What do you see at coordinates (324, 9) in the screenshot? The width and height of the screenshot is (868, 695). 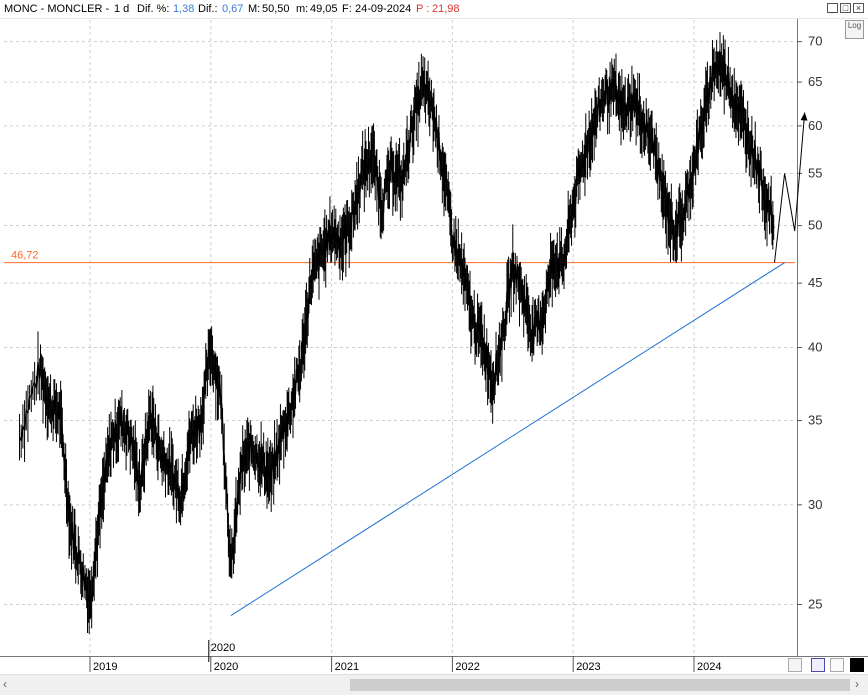 I see `min-value: 49,05` at bounding box center [324, 9].